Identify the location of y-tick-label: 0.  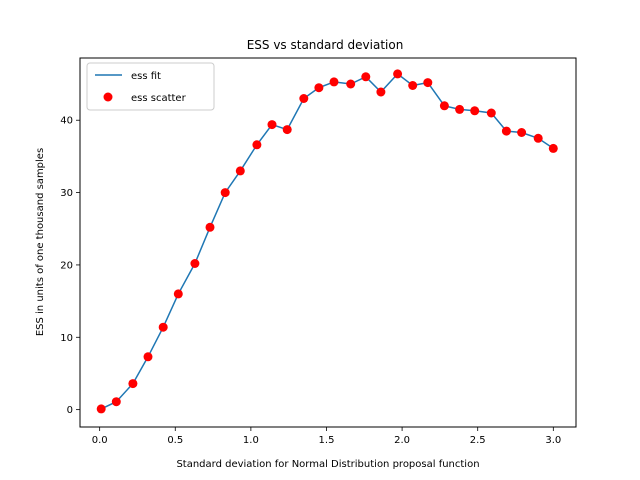
(70, 410).